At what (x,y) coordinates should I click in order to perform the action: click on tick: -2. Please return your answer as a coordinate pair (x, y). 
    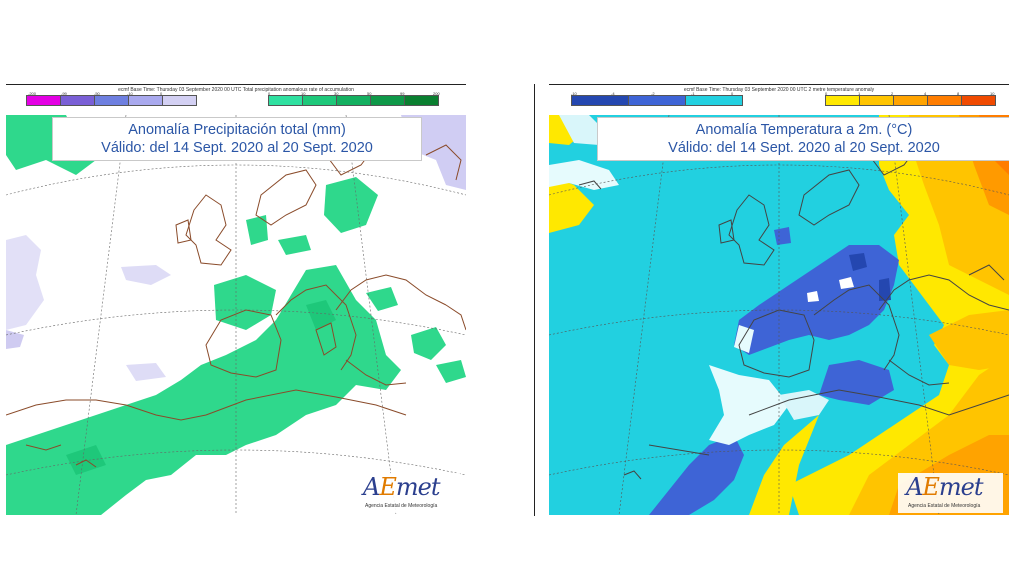
    Looking at the image, I should click on (653, 93).